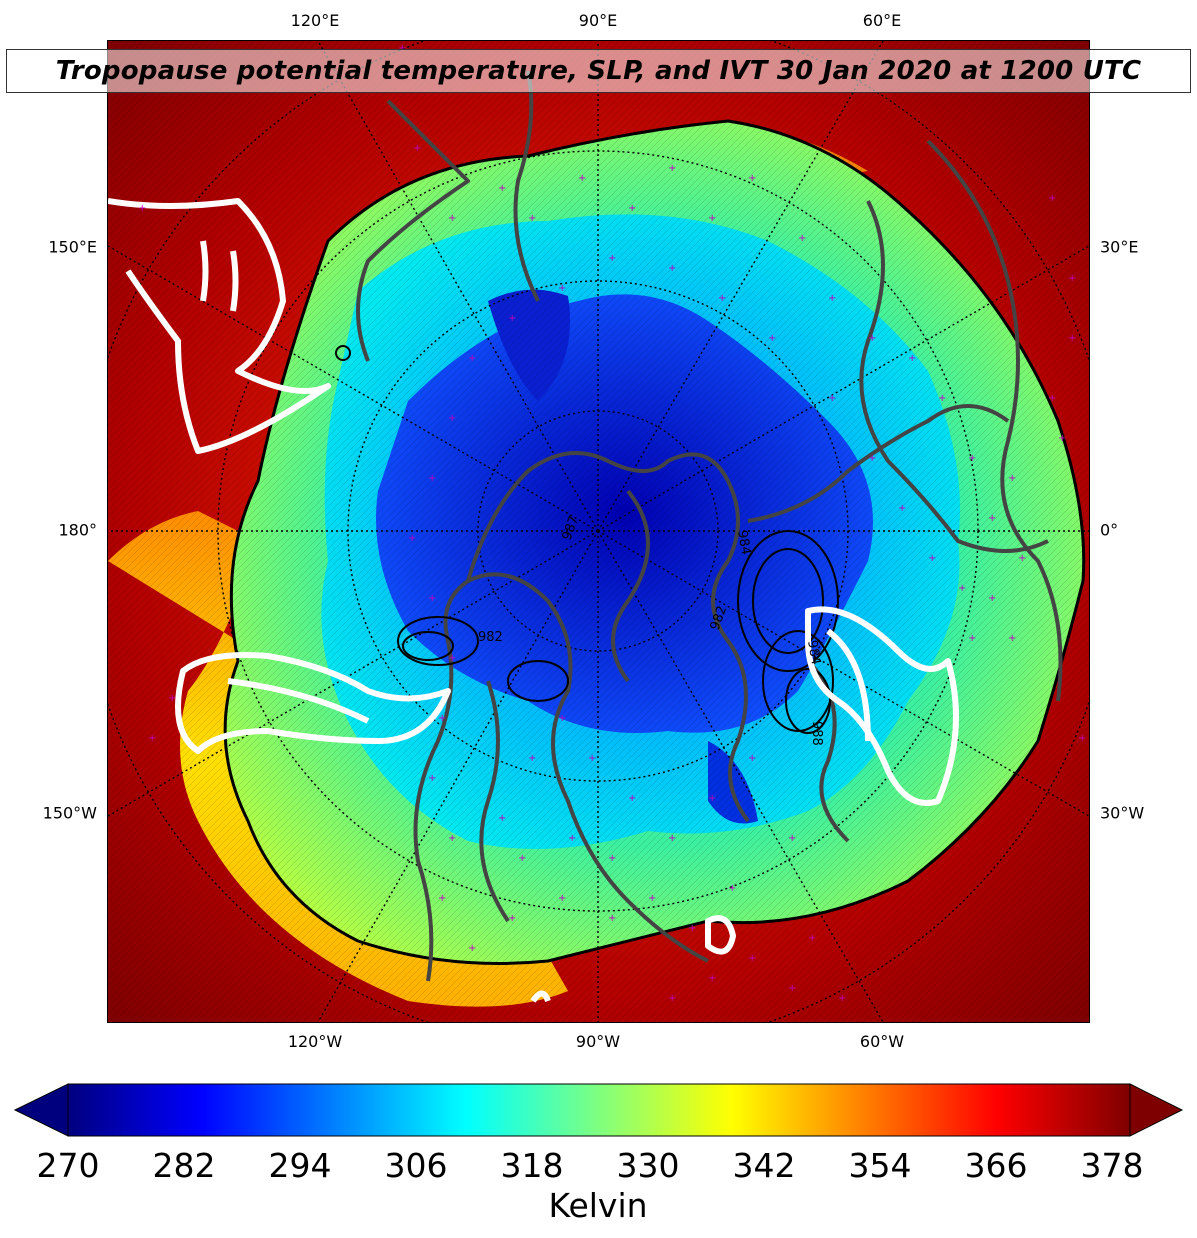  What do you see at coordinates (816, 733) in the screenshot?
I see `slp-label: 988` at bounding box center [816, 733].